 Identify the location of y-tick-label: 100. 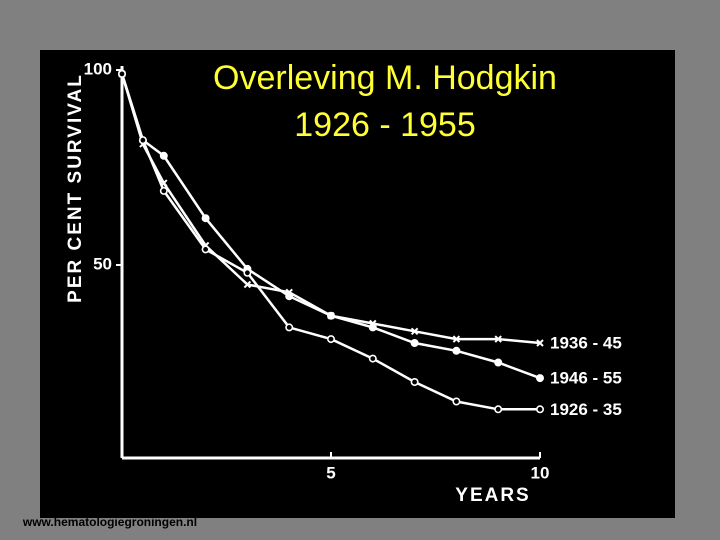
(98, 68).